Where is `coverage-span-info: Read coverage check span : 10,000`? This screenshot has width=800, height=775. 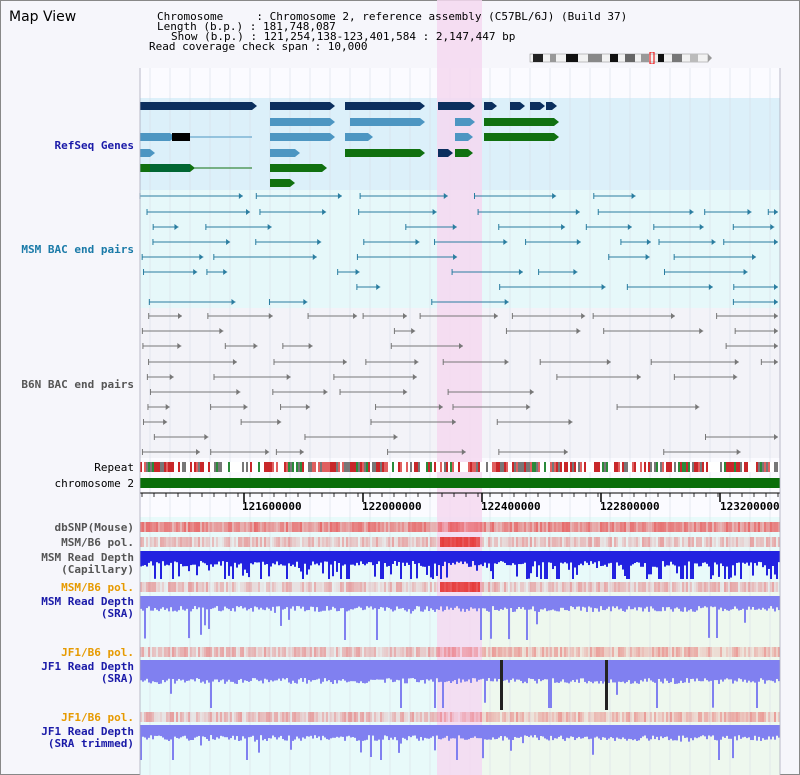
coverage-span-info: Read coverage check span : 10,000 is located at coordinates (258, 46).